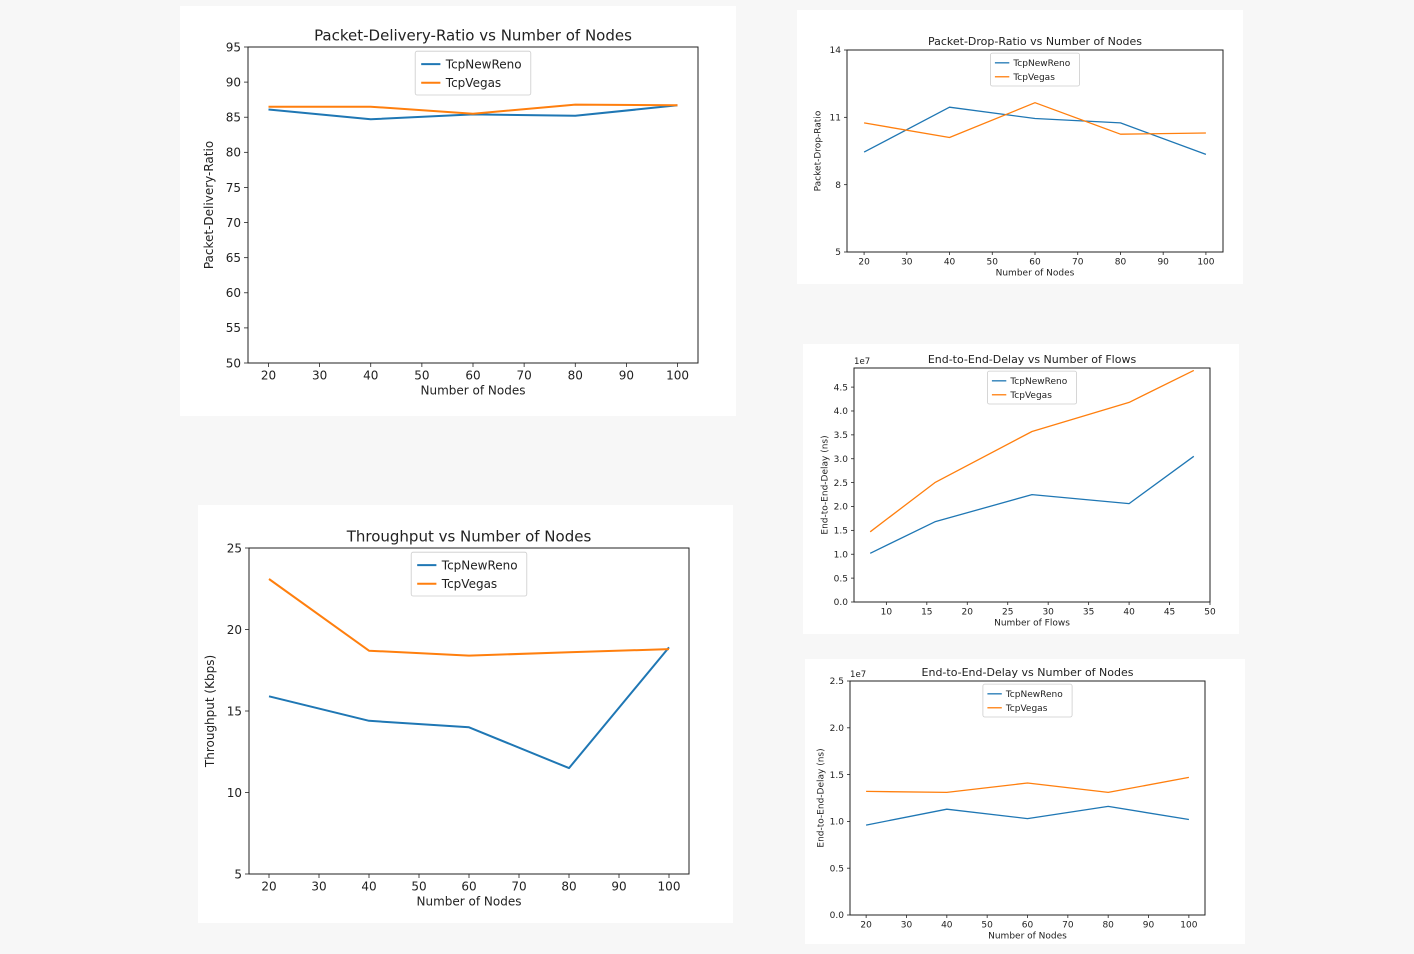  I want to click on y-tick-label: 14, so click(836, 51).